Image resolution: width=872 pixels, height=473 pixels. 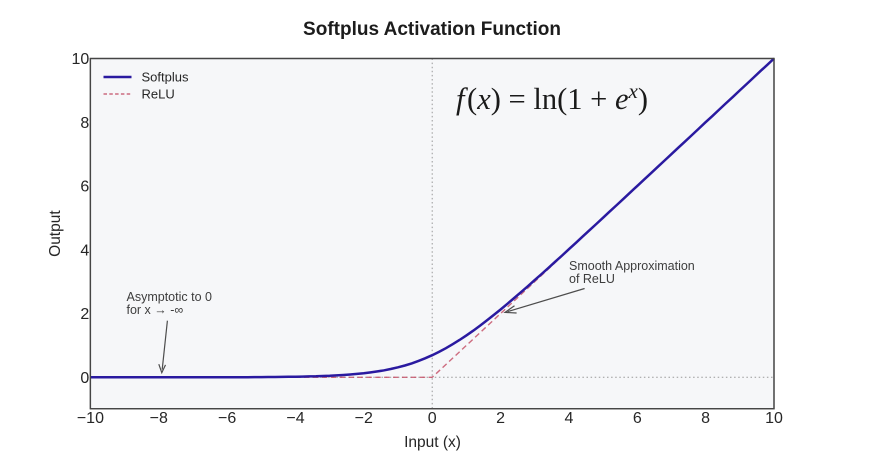 What do you see at coordinates (364, 418) in the screenshot?
I see `svg-text: −2` at bounding box center [364, 418].